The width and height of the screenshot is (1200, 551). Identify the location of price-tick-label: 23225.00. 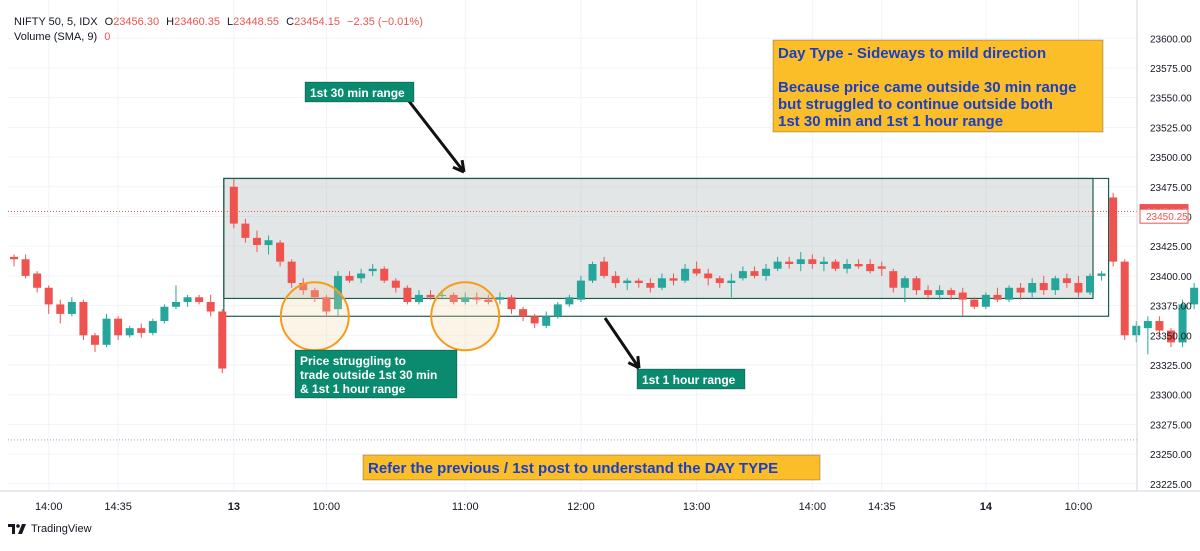
(1171, 485).